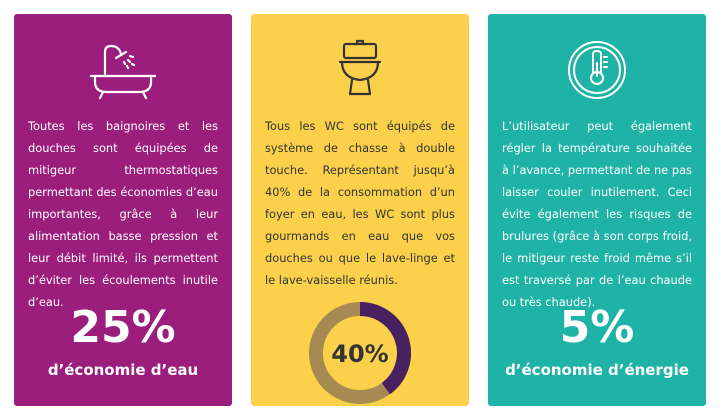 This screenshot has height=420, width=720. I want to click on percentage-donut: 40%, so click(360, 353).